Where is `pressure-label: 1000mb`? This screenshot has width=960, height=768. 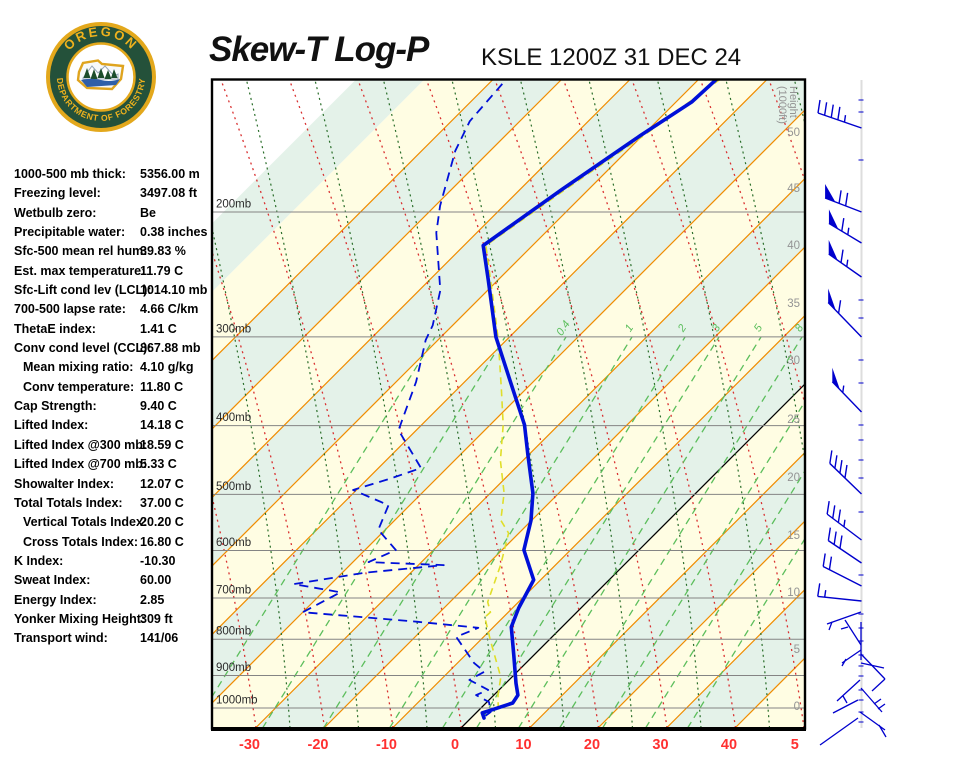 pressure-label: 1000mb is located at coordinates (237, 700).